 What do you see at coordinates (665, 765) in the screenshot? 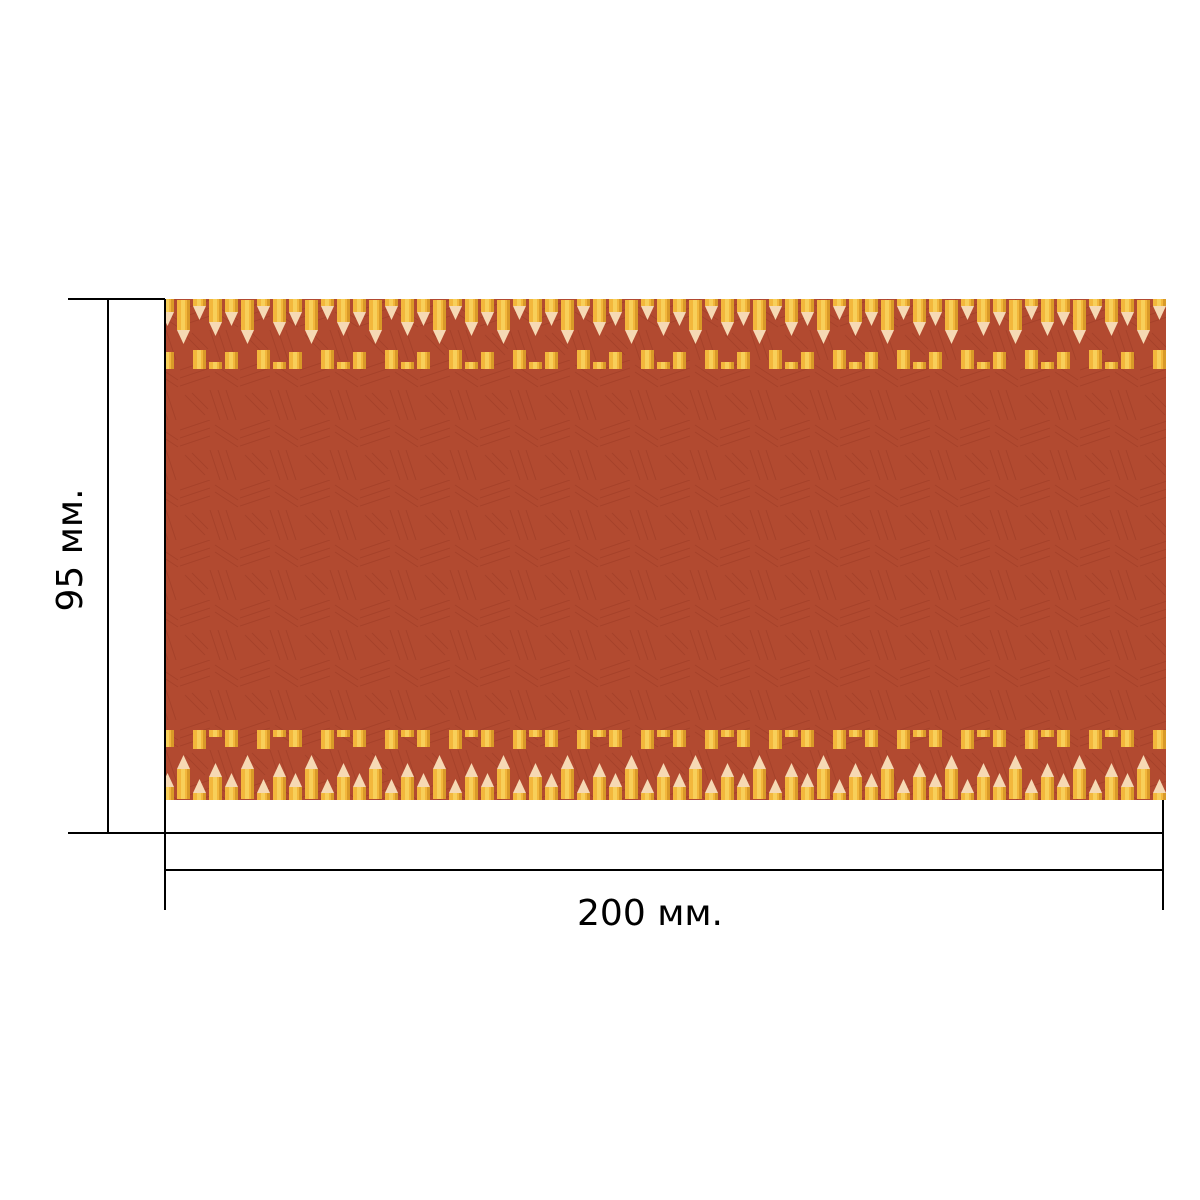
I see `pencils-bottom` at bounding box center [665, 765].